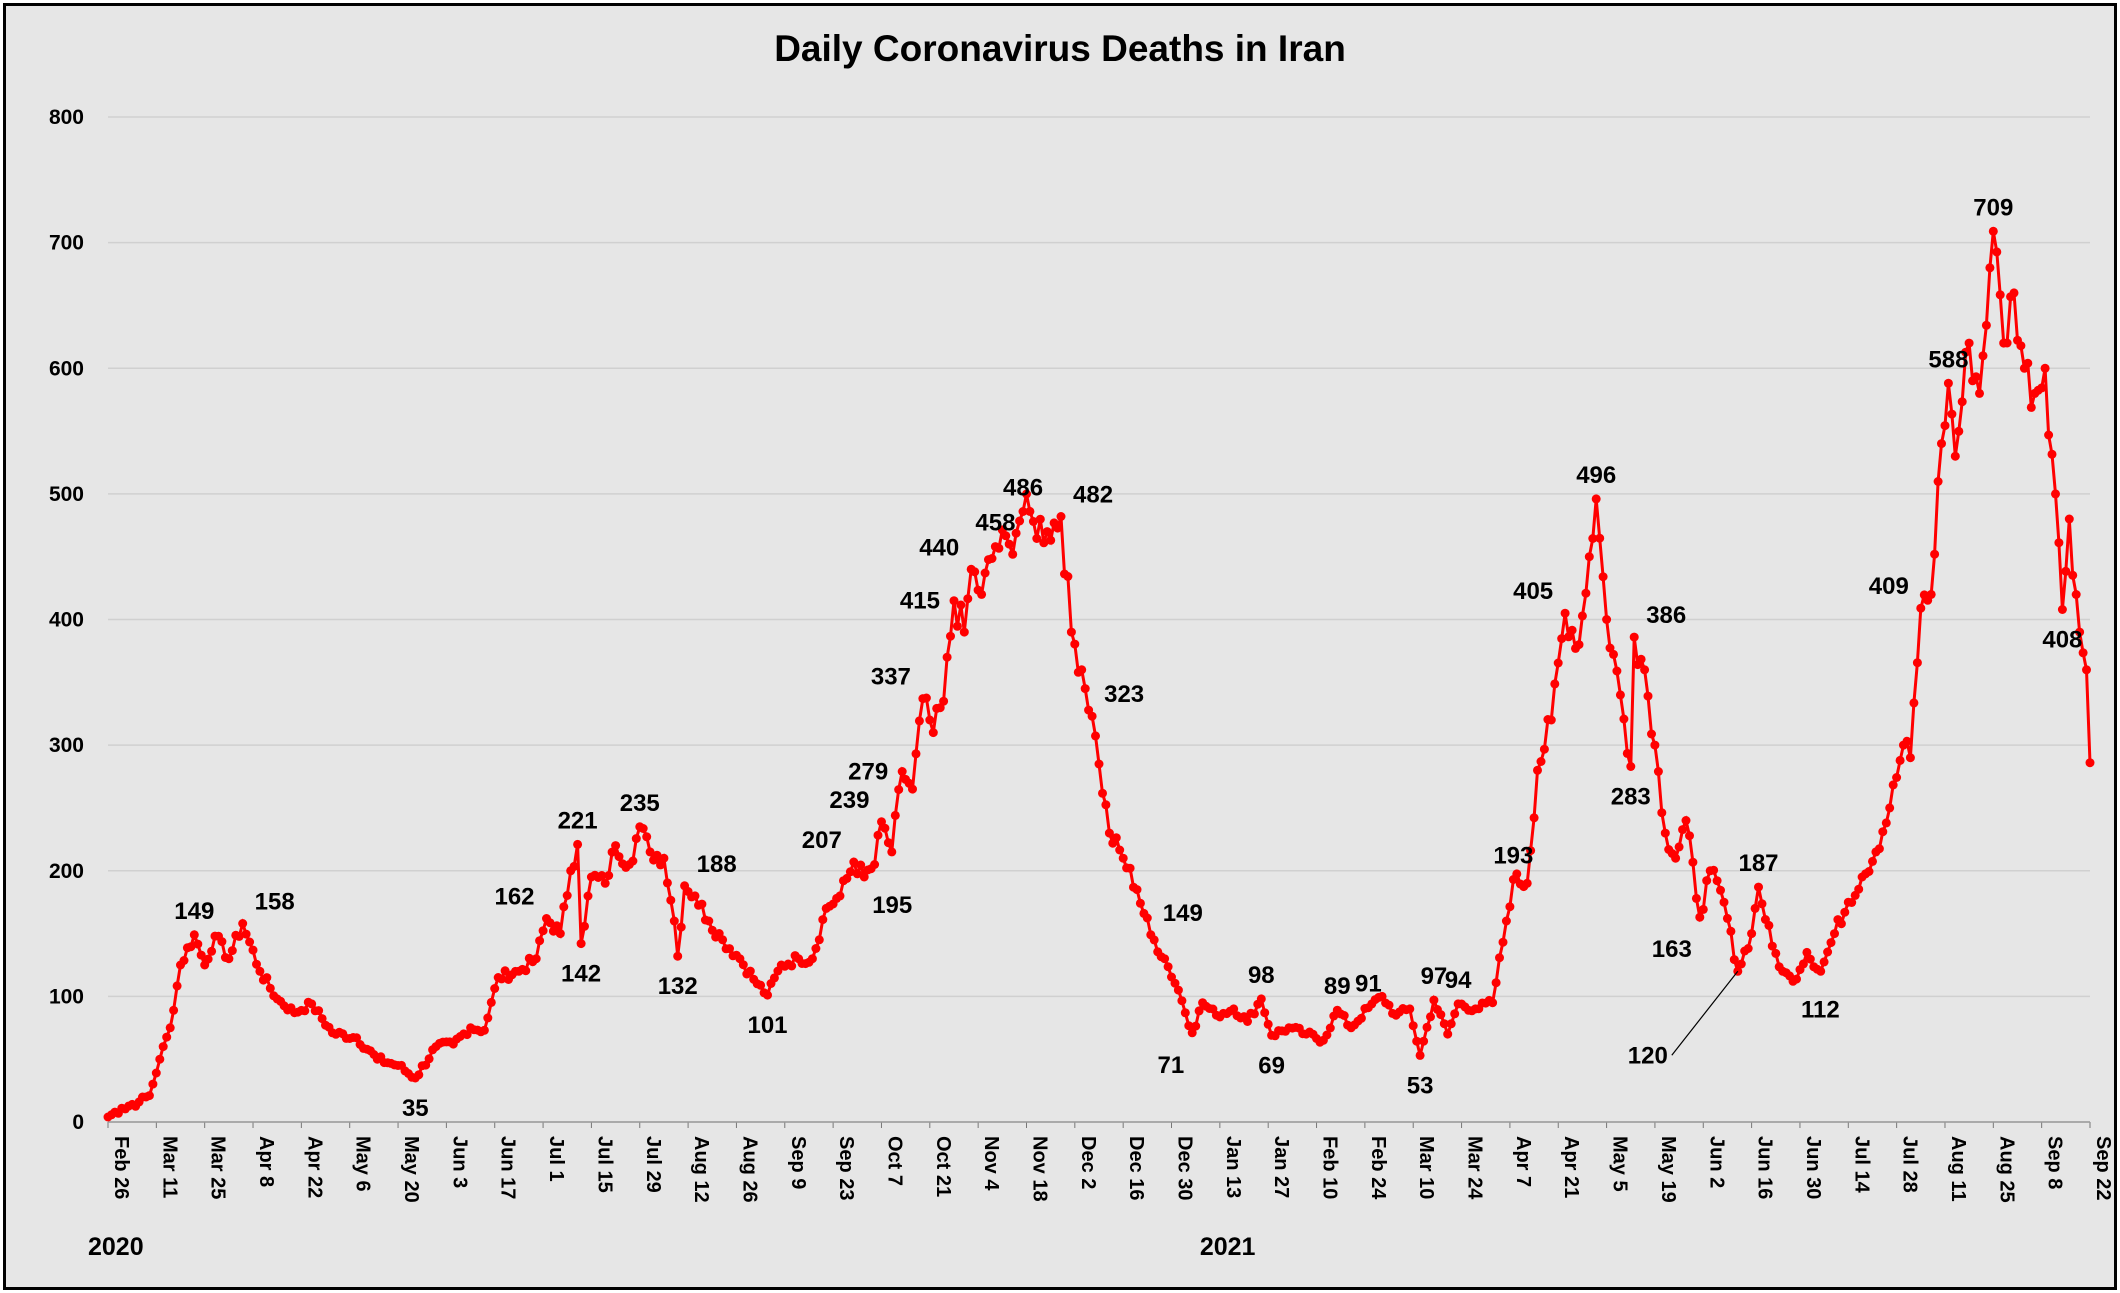 The image size is (2120, 1293). Describe the element at coordinates (822, 840) in the screenshot. I see `annotation-label-207: 207` at that location.